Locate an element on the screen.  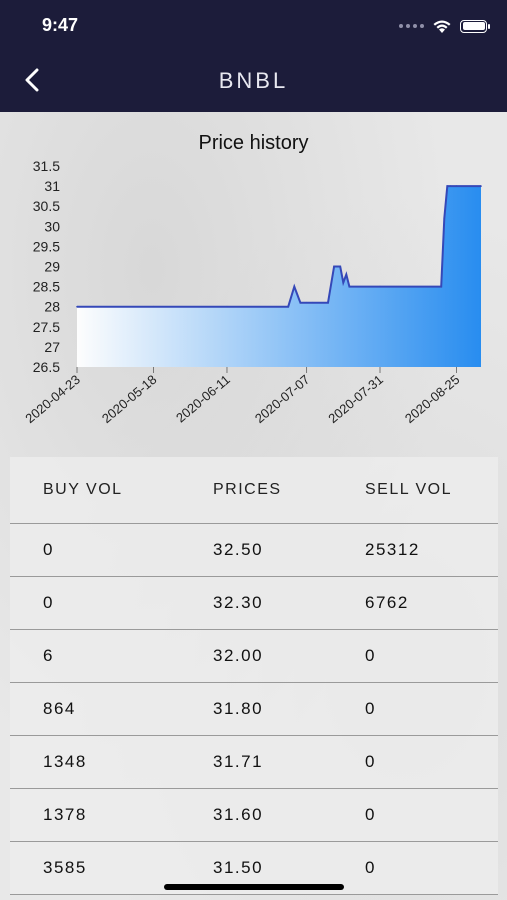
y-tick-label: 28 is located at coordinates (52, 307).